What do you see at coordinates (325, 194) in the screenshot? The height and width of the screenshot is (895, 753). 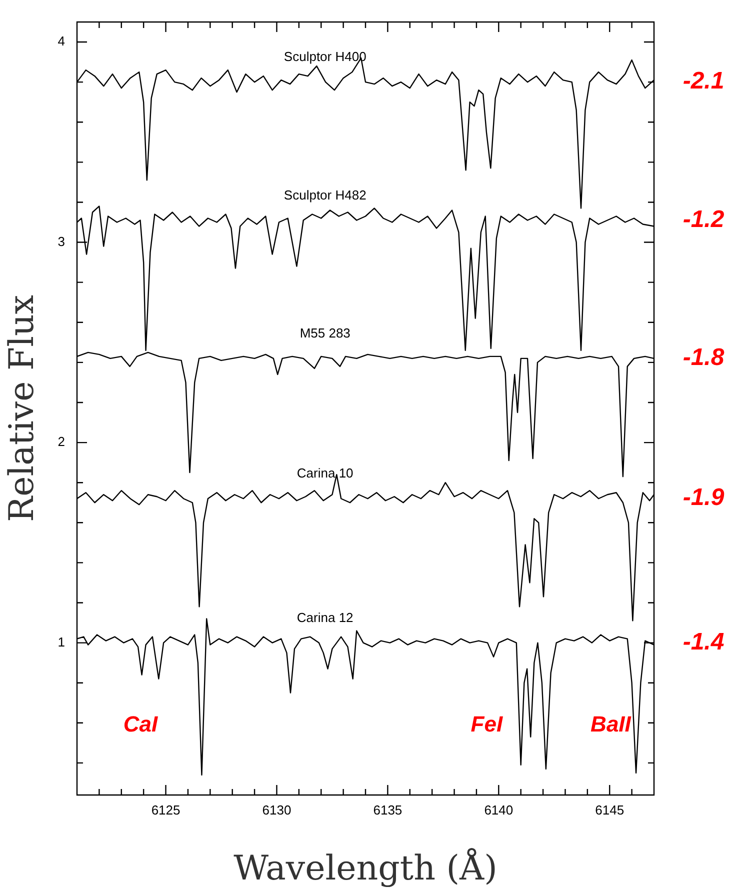 I see `series-label: Sculptor H482` at bounding box center [325, 194].